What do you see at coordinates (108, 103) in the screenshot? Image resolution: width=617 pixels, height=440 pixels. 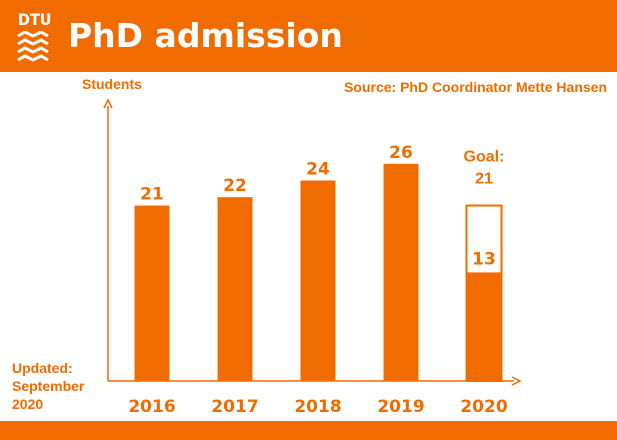 I see `y-axis-arrow-icon` at bounding box center [108, 103].